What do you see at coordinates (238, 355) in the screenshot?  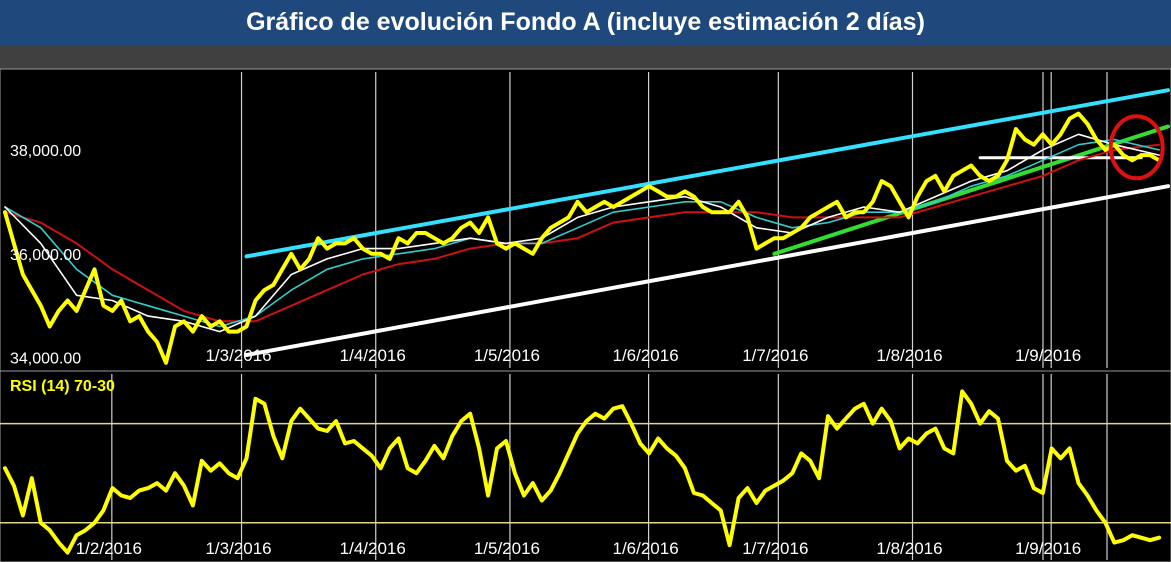 I see `price-xtick-label: 1/3/2016` at bounding box center [238, 355].